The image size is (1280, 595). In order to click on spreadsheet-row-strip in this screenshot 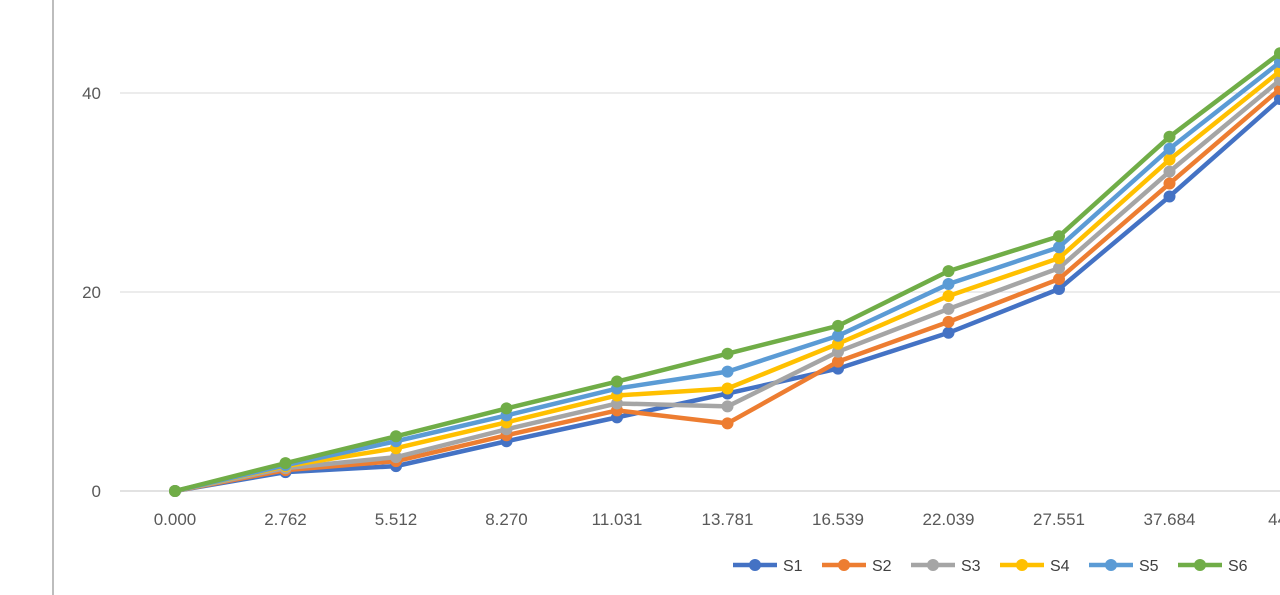, I will do `click(27, 297)`.